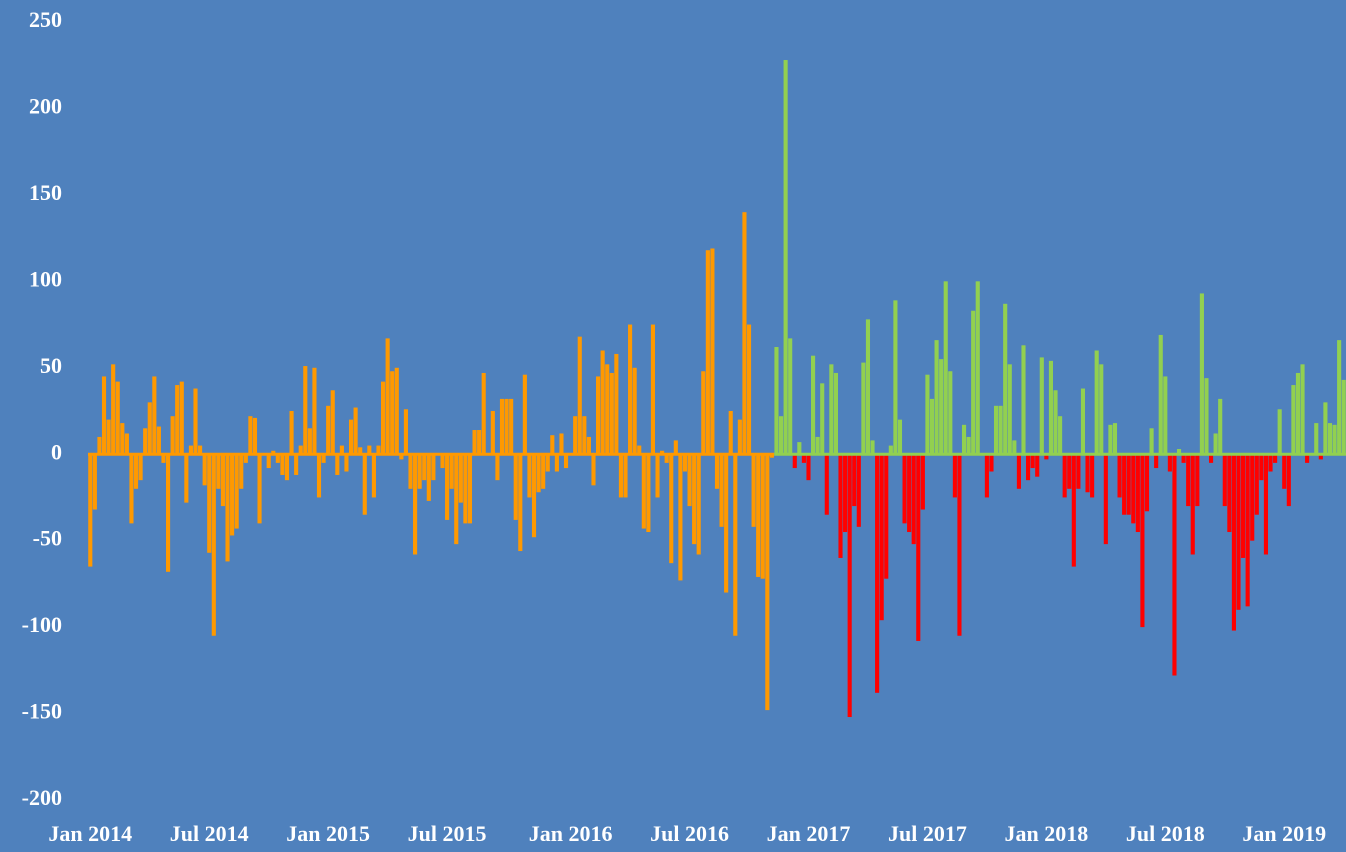 Image resolution: width=1346 pixels, height=852 pixels. I want to click on y-tick-label: -200, so click(42, 797).